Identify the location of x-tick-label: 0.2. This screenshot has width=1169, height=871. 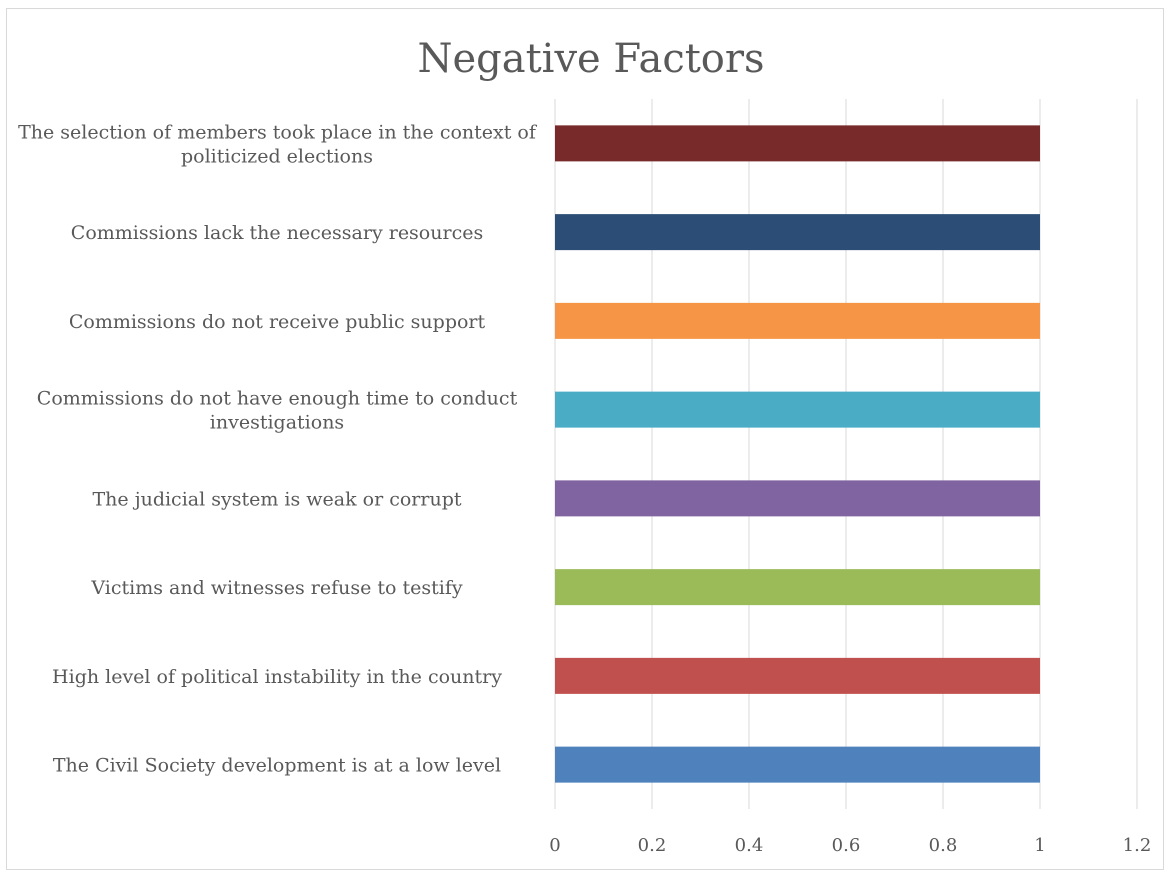
(652, 845).